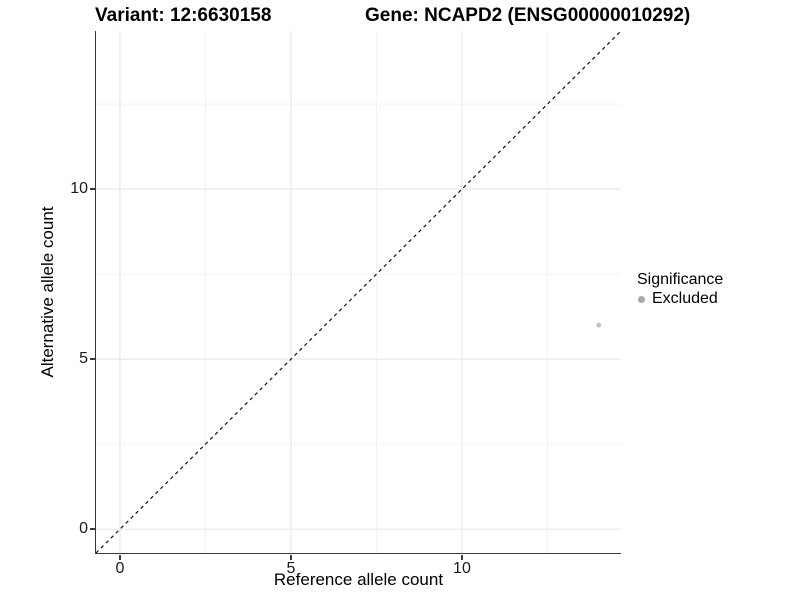 The image size is (800, 600). What do you see at coordinates (680, 279) in the screenshot?
I see `legend-title: Significance` at bounding box center [680, 279].